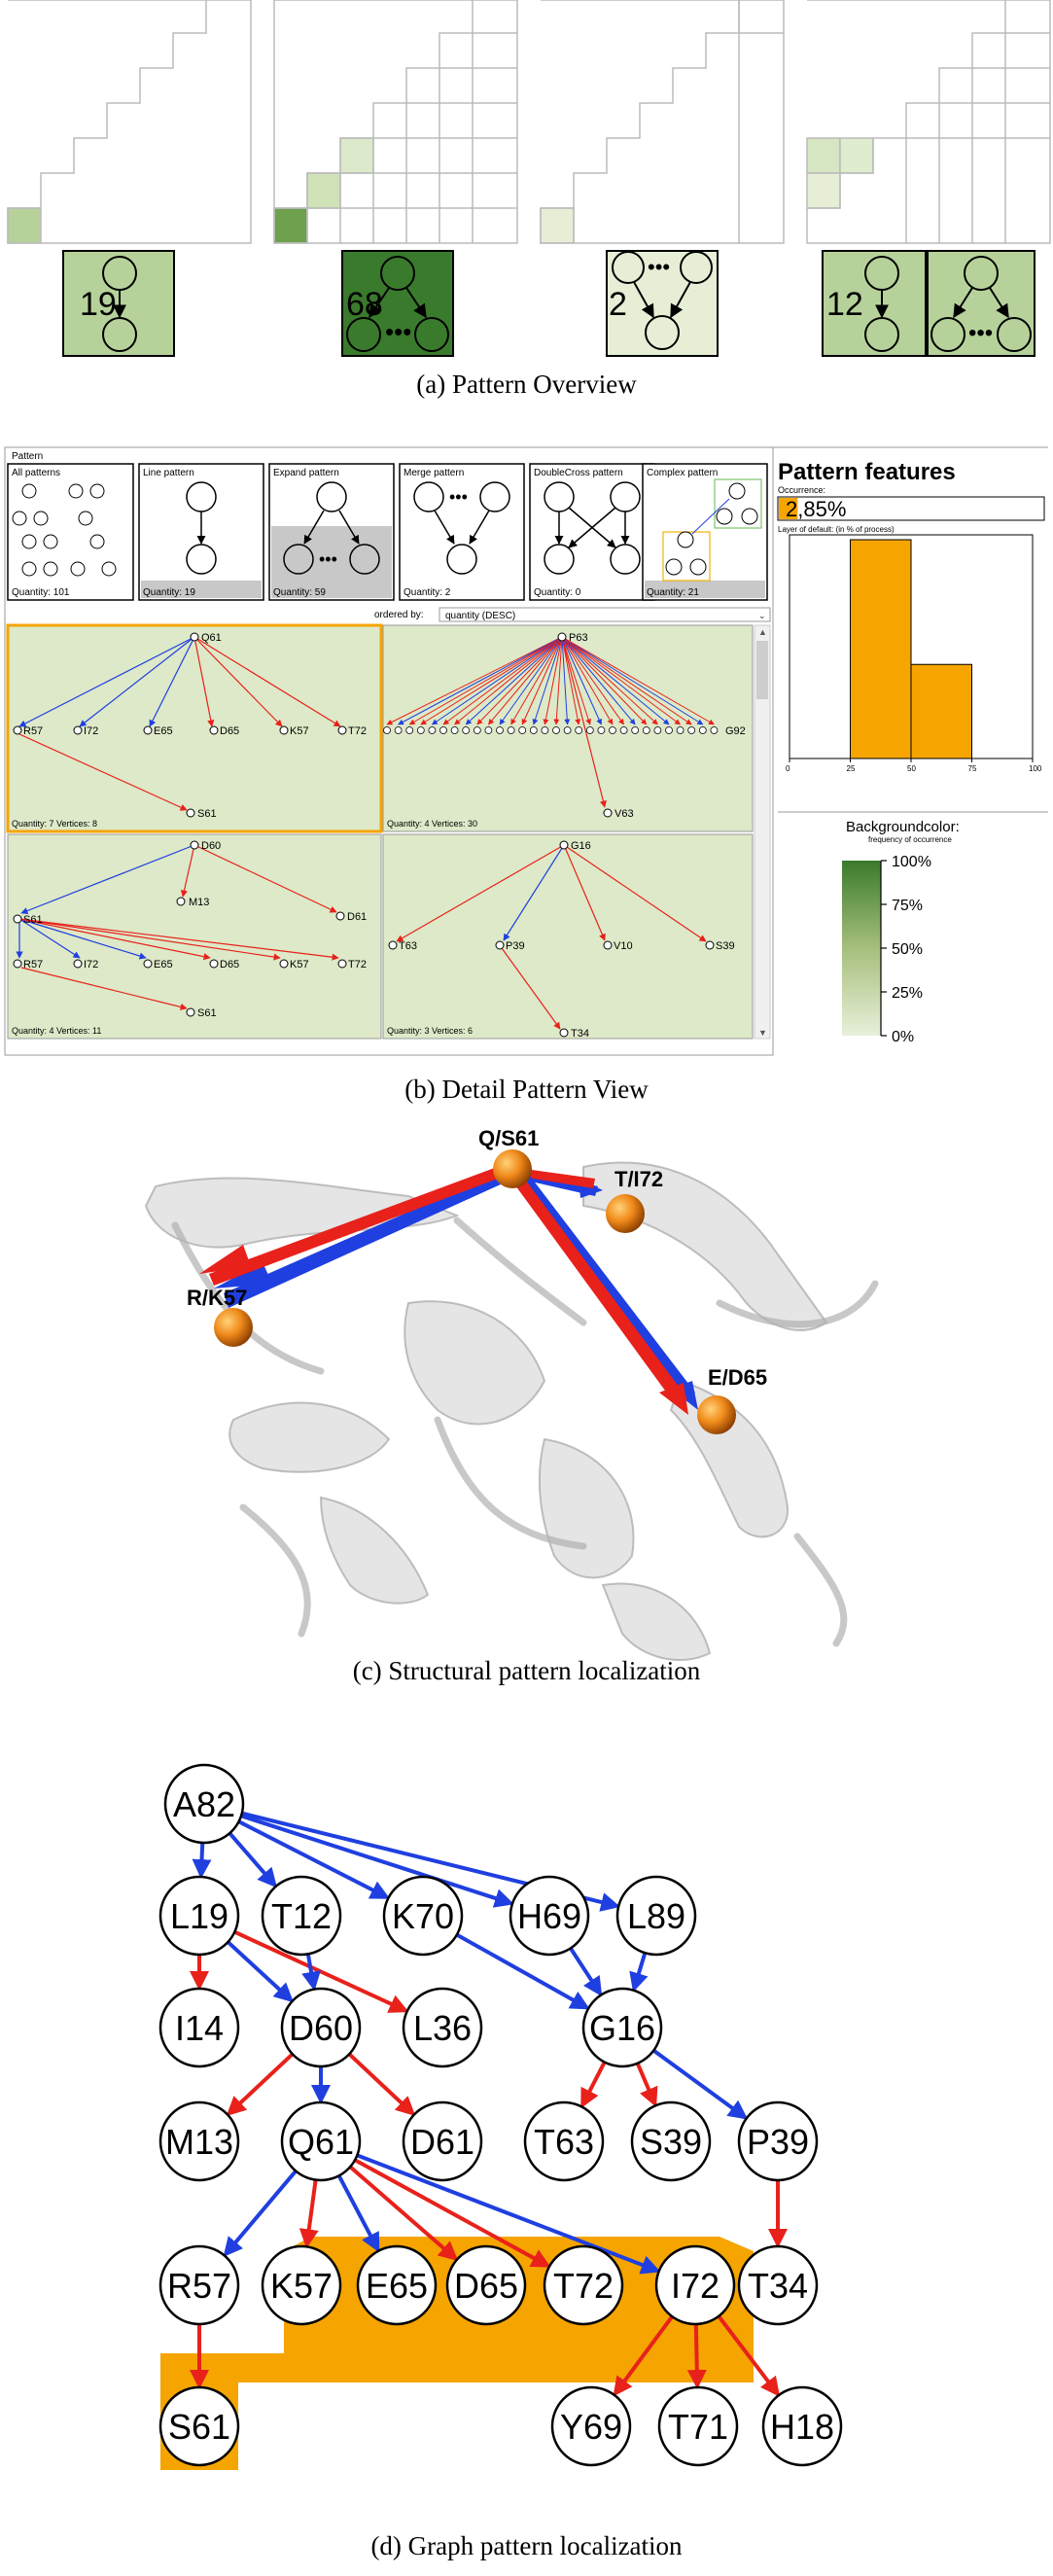 This screenshot has height=2576, width=1053. What do you see at coordinates (357, 964) in the screenshot?
I see `svg-text: T72` at bounding box center [357, 964].